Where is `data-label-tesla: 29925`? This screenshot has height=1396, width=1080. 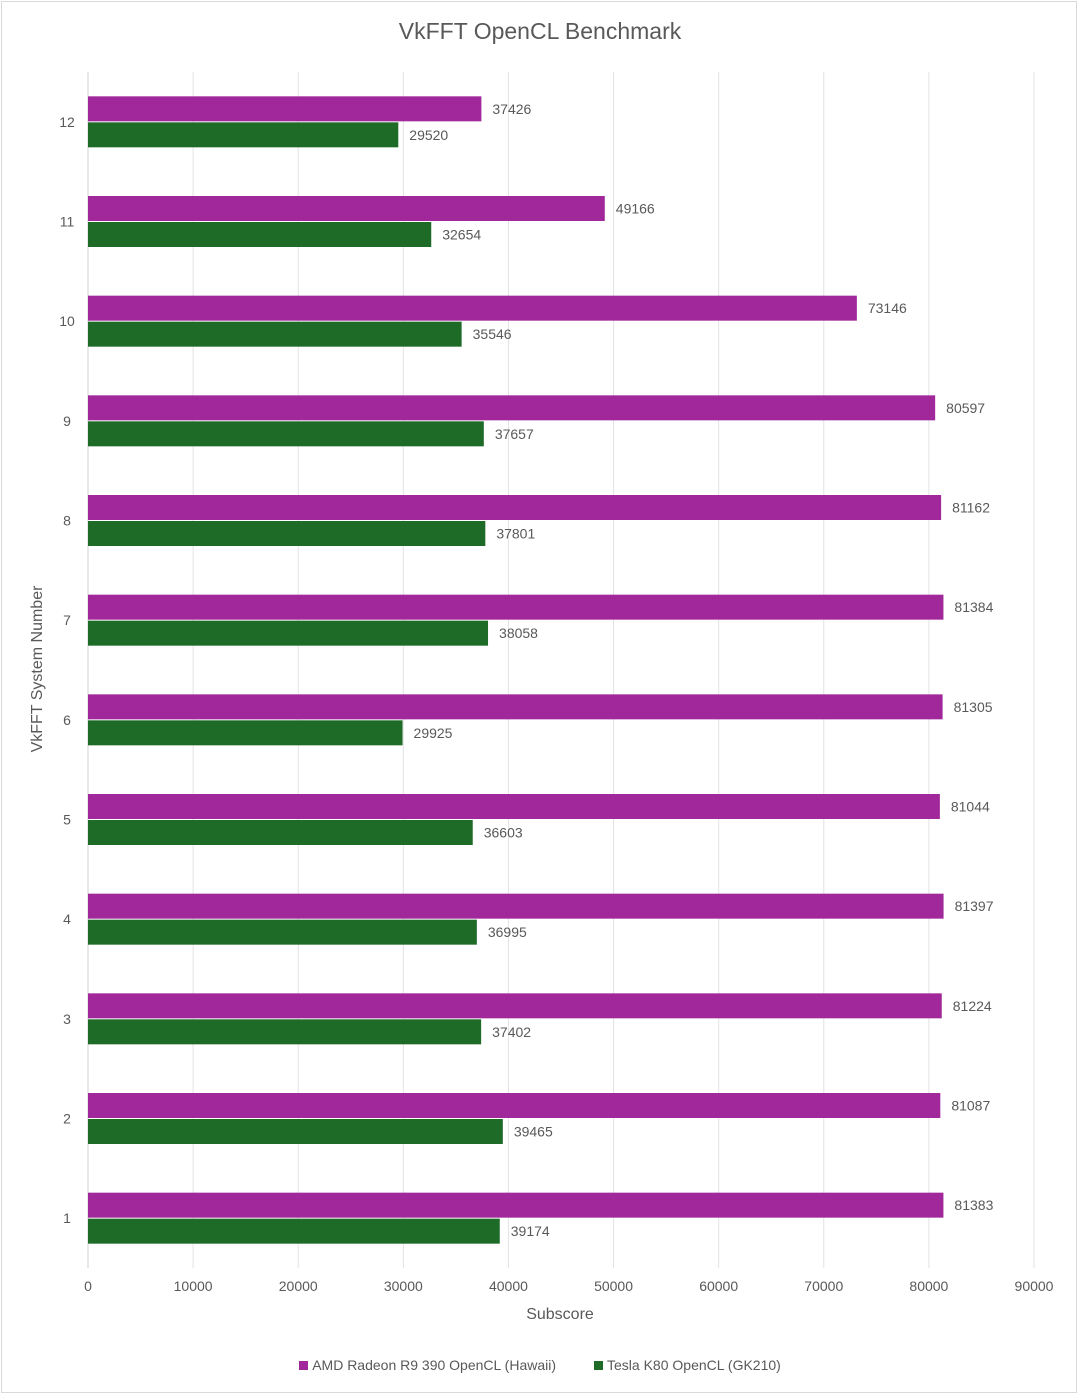
data-label-tesla: 29925 is located at coordinates (433, 733).